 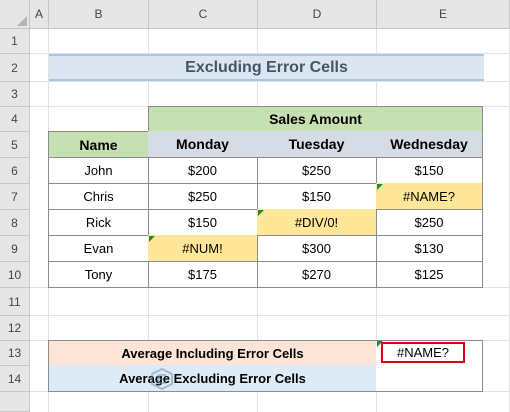 I want to click on row-header-3: 3, so click(x=15, y=94).